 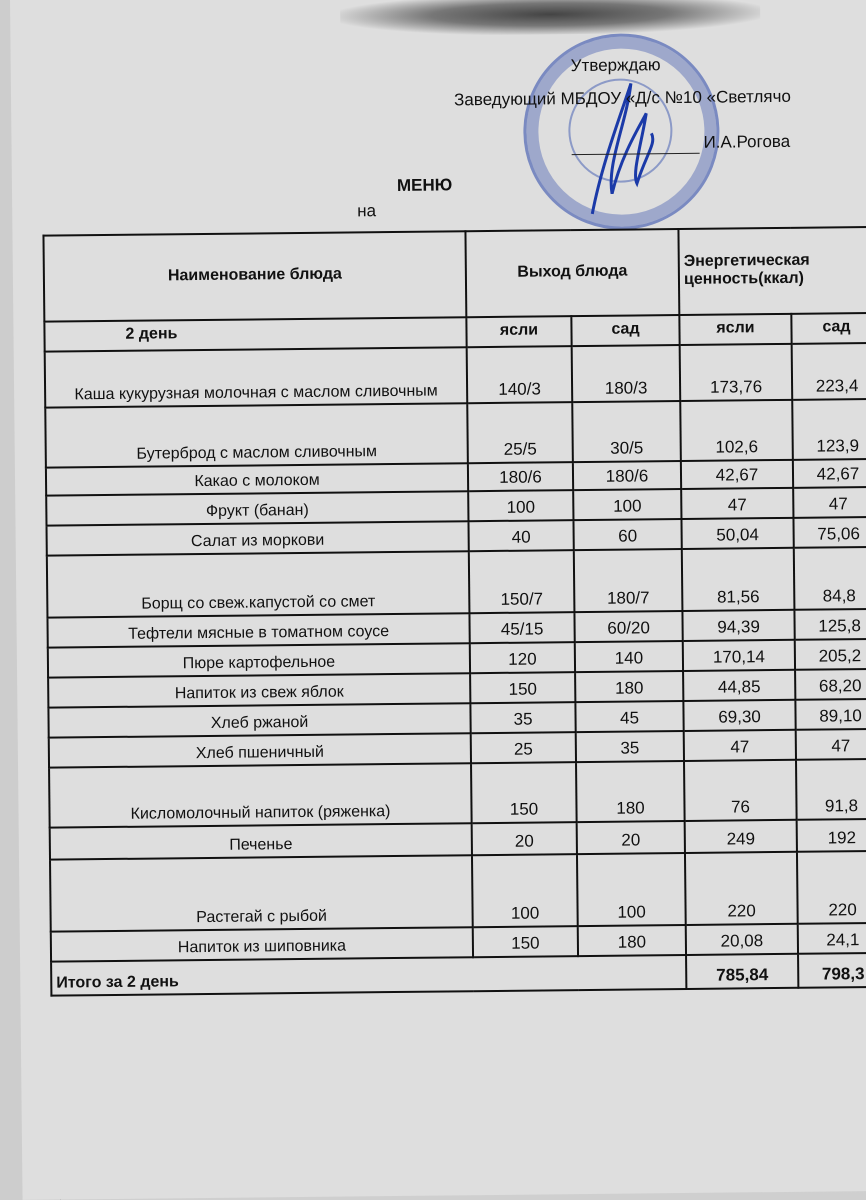 What do you see at coordinates (736, 372) in the screenshot?
I see `energy-nursery: 173,76` at bounding box center [736, 372].